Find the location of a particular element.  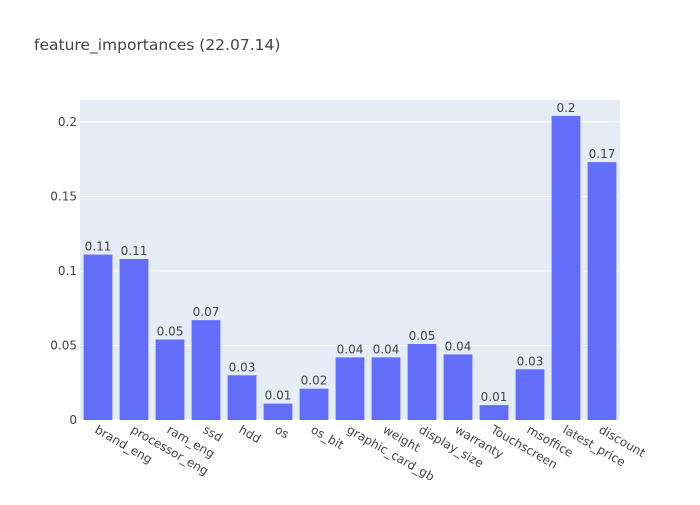

y-axis-ticks: 0 0.05 0.1 0.15 0.2 is located at coordinates (63, 271).